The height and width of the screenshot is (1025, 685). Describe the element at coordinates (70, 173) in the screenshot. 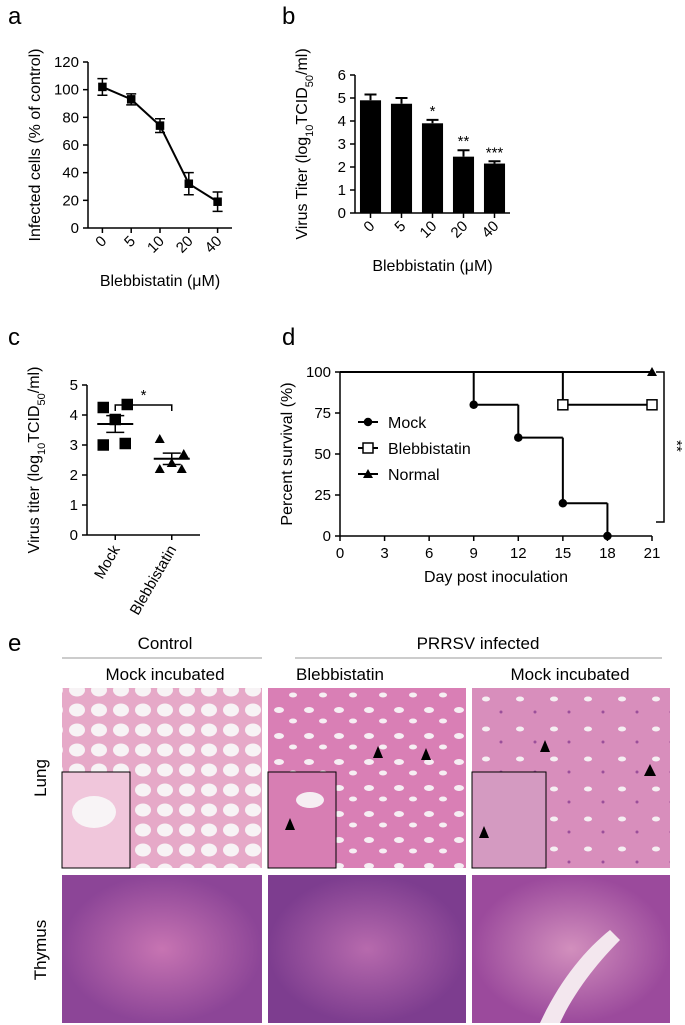

I see `y-tick-label: 40` at that location.